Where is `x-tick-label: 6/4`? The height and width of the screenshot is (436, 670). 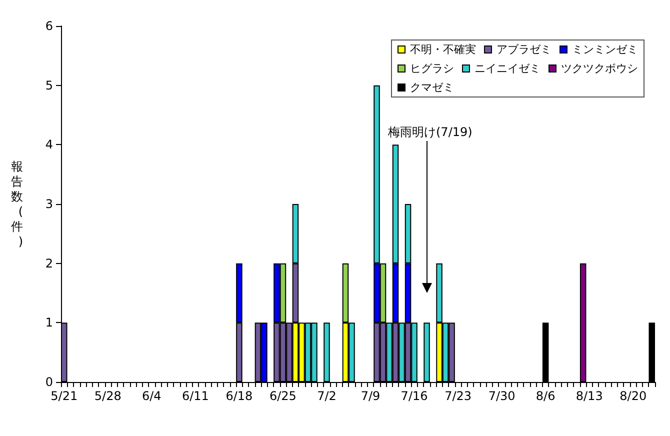
x-tick-label: 6/4 is located at coordinates (152, 396).